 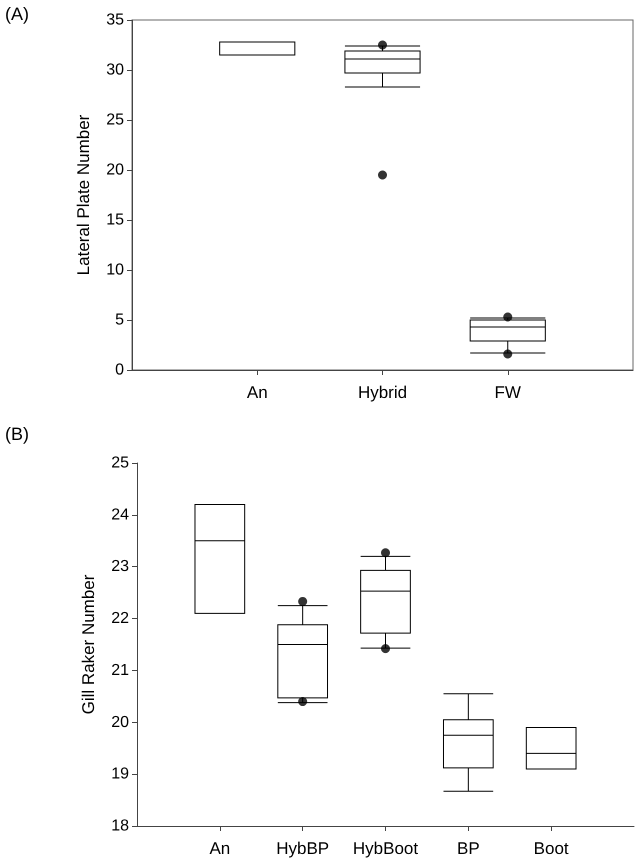 I want to click on x-tick-label: HybBP, so click(x=303, y=848).